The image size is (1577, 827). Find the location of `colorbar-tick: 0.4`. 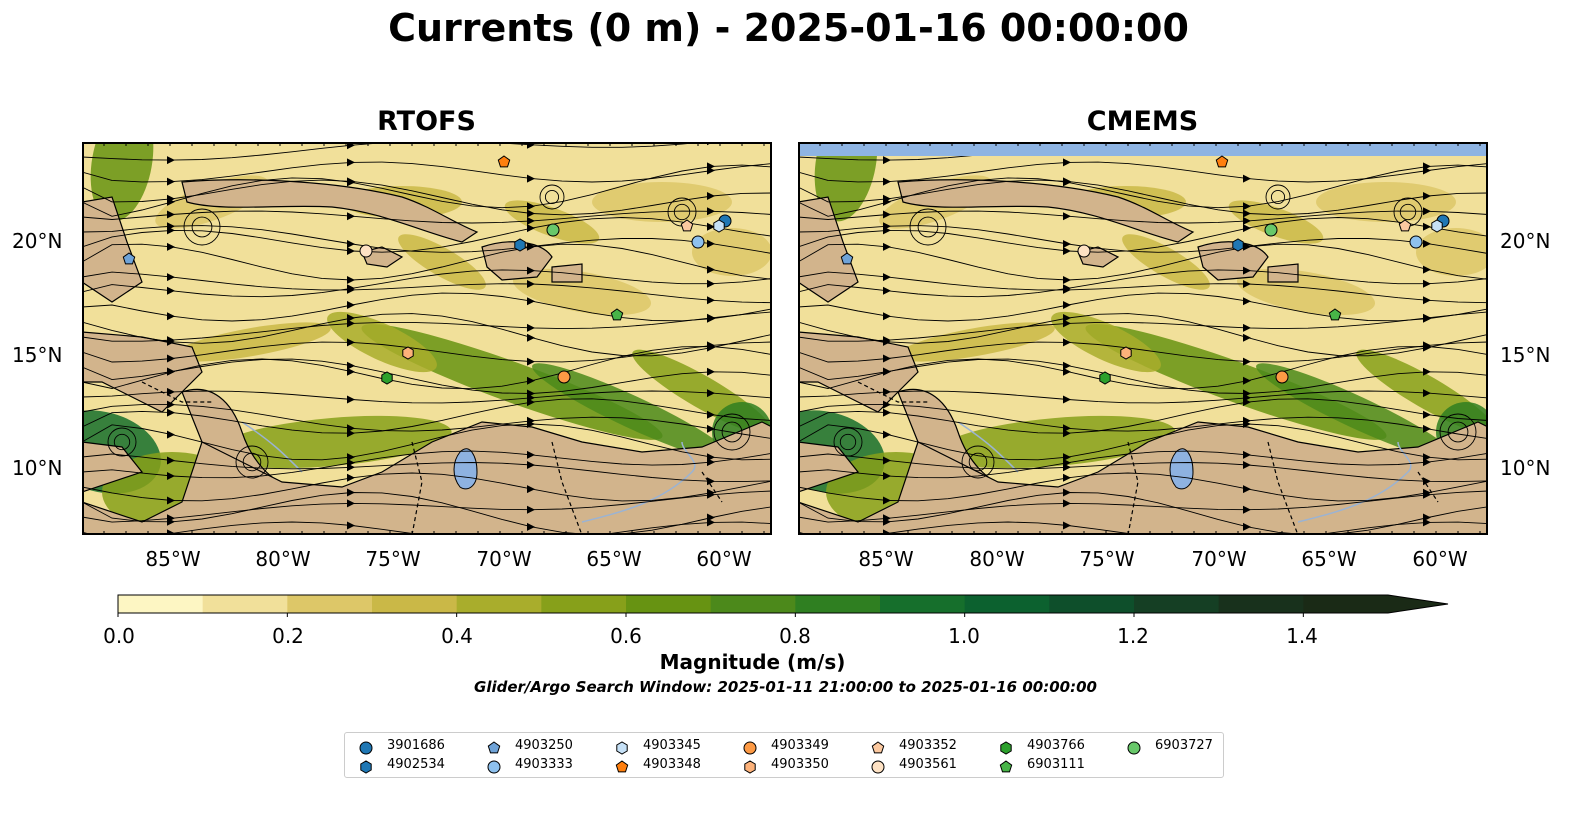

colorbar-tick: 0.4 is located at coordinates (457, 636).